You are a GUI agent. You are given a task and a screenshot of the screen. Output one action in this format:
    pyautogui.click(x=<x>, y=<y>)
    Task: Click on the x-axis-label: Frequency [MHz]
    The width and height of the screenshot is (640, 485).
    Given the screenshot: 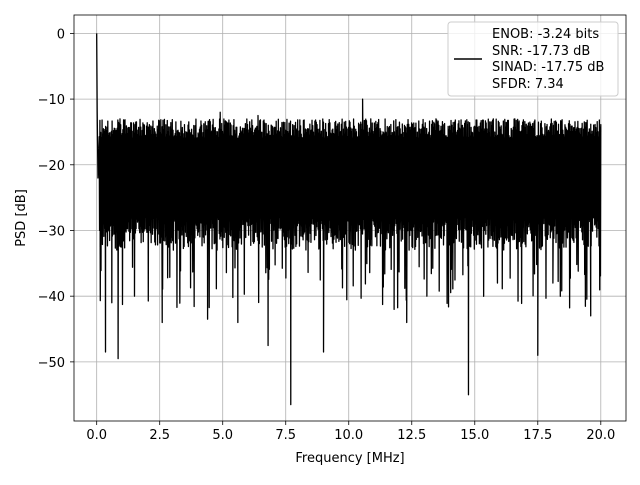 What is the action you would take?
    pyautogui.click(x=349, y=458)
    